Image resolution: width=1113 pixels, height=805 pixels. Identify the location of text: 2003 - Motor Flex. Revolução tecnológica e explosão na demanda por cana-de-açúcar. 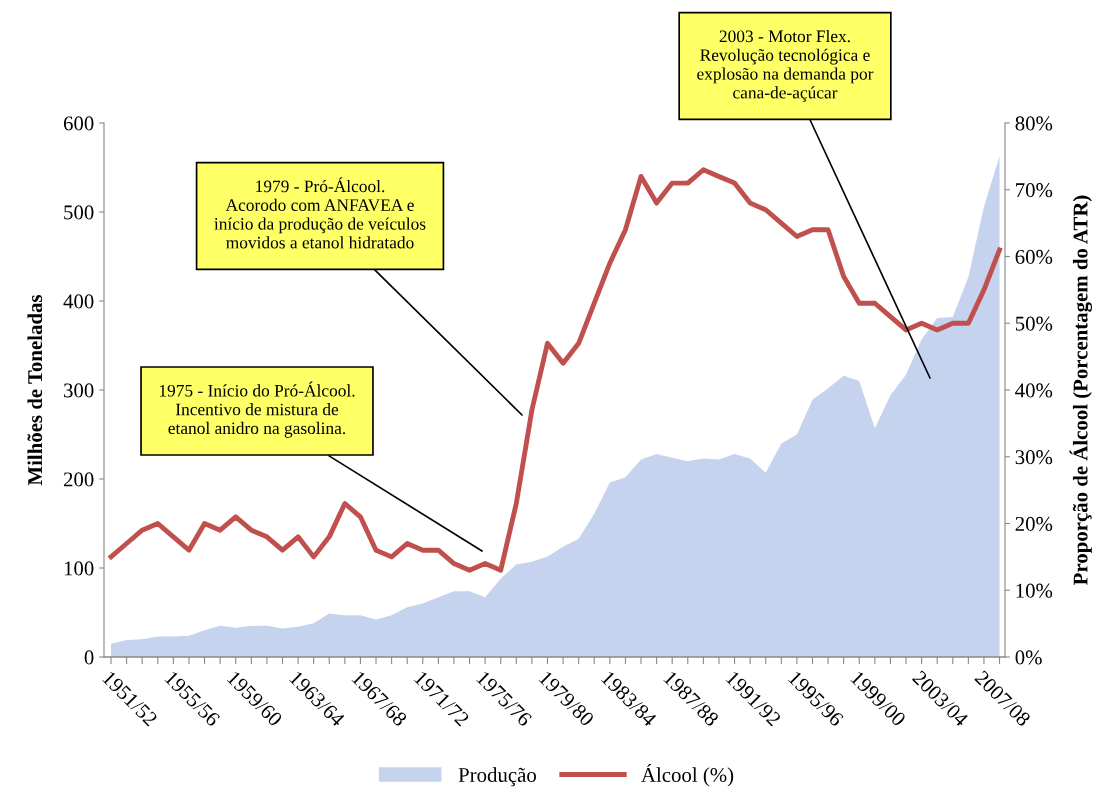
(785, 66).